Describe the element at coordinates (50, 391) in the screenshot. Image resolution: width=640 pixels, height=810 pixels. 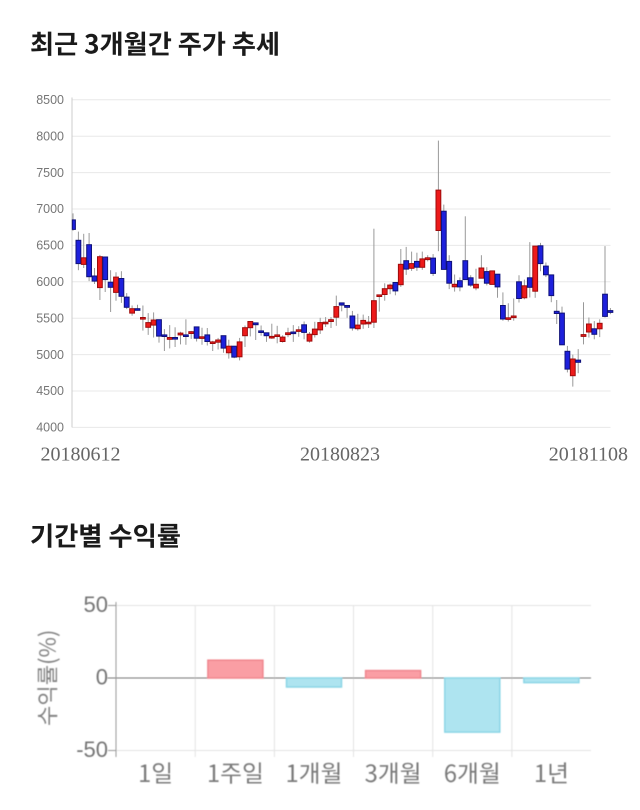
I see `svg-text: 4500` at that location.